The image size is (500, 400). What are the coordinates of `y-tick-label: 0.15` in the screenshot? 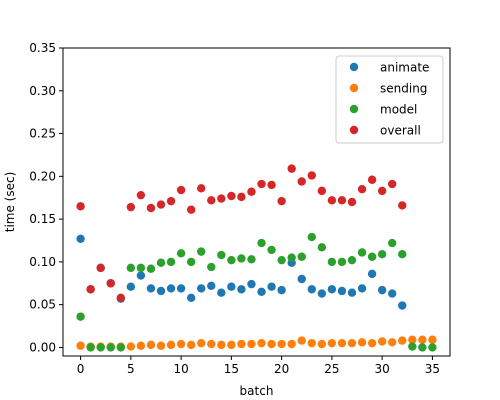 It's located at (42, 219).